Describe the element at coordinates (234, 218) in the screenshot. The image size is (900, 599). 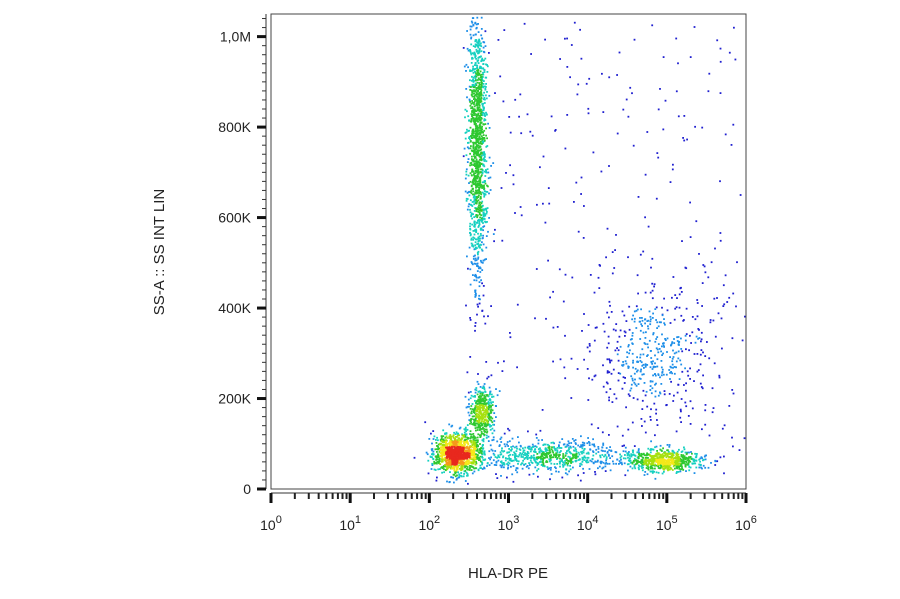
I see `y-tick-label: 600K` at that location.